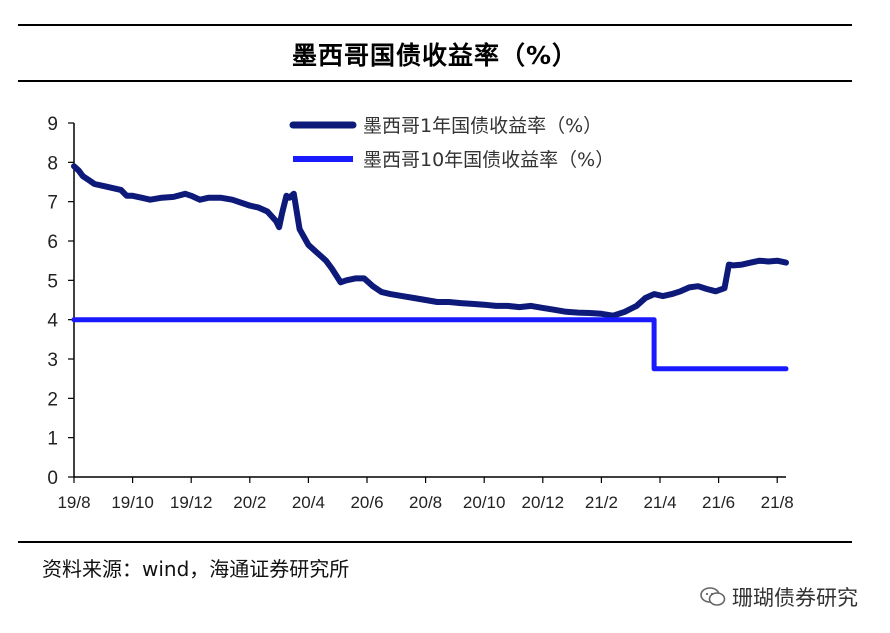  I want to click on x-tick-label: 21/8, so click(777, 502).